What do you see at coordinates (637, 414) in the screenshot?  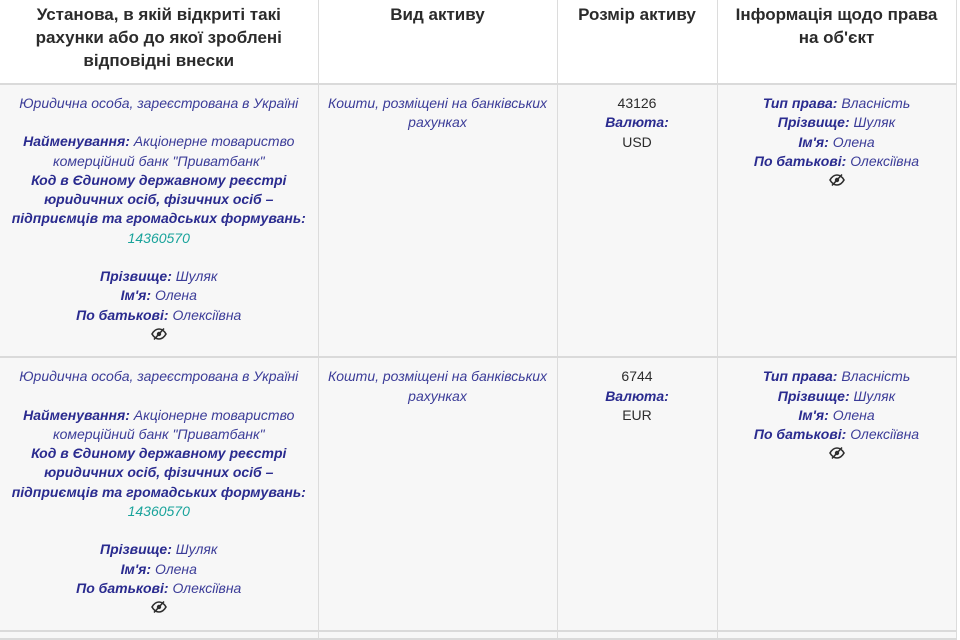 I see `currency-value: EUR` at bounding box center [637, 414].